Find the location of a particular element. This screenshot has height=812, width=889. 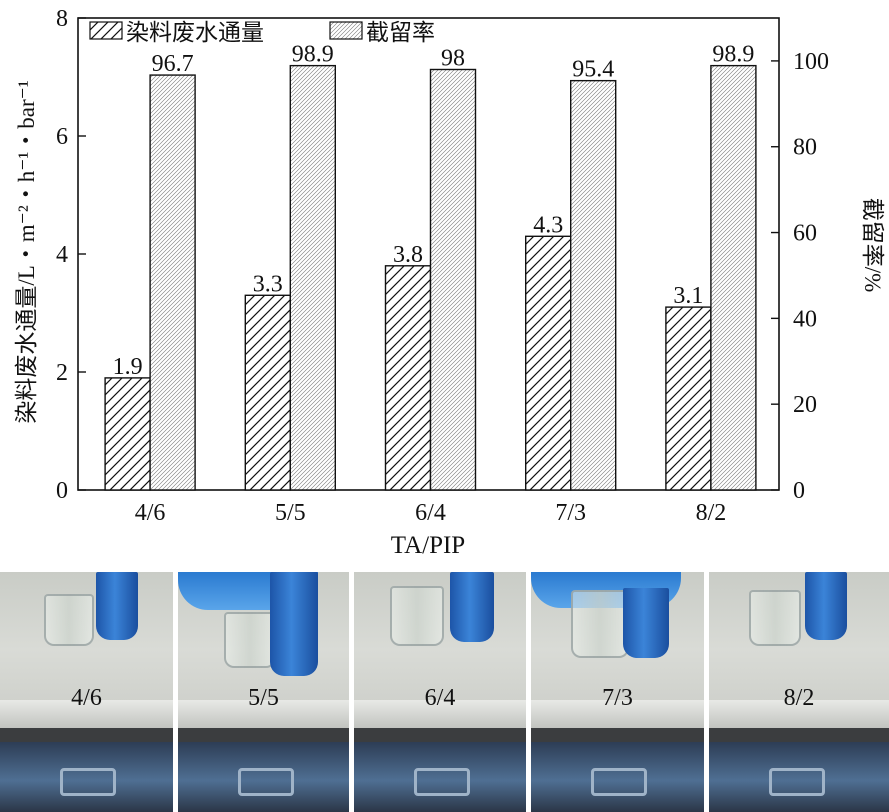

x-tick-label: 5/5 is located at coordinates (290, 513).